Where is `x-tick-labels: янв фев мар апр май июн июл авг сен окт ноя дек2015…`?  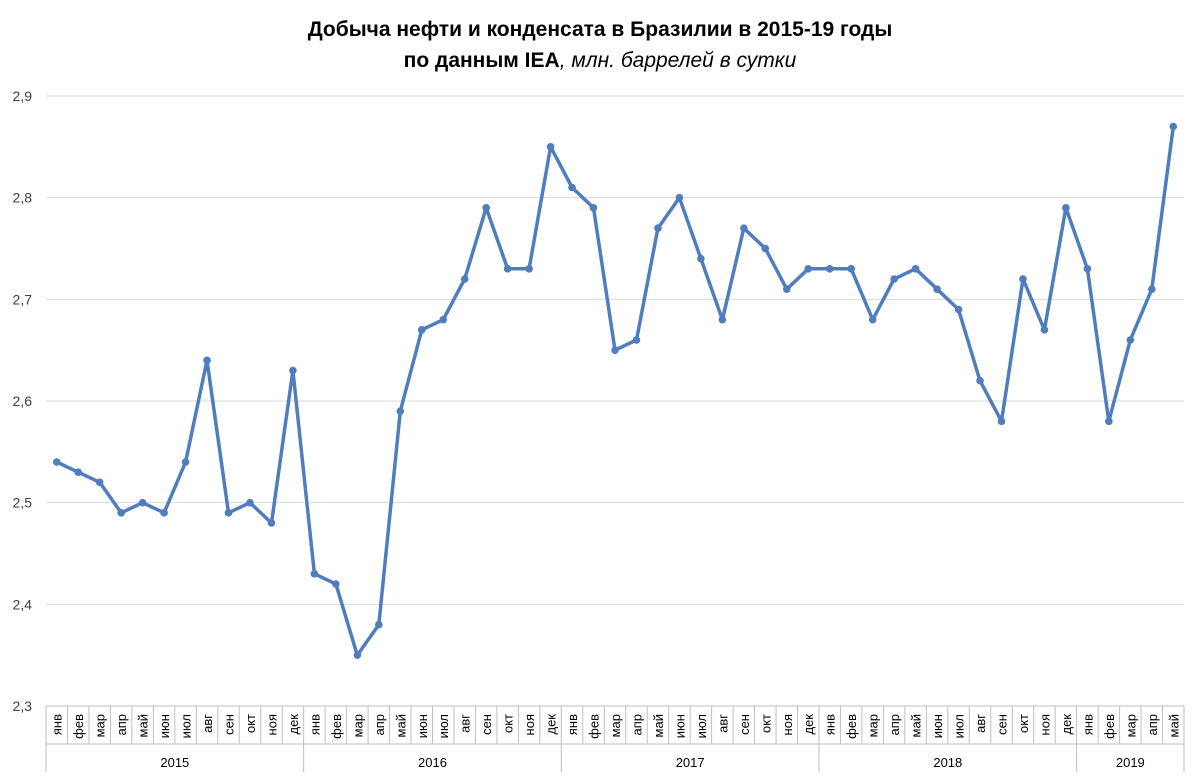
x-tick-labels: янв фев мар апр май июн июл авг сен окт ноя дек2015… is located at coordinates (616, 742).